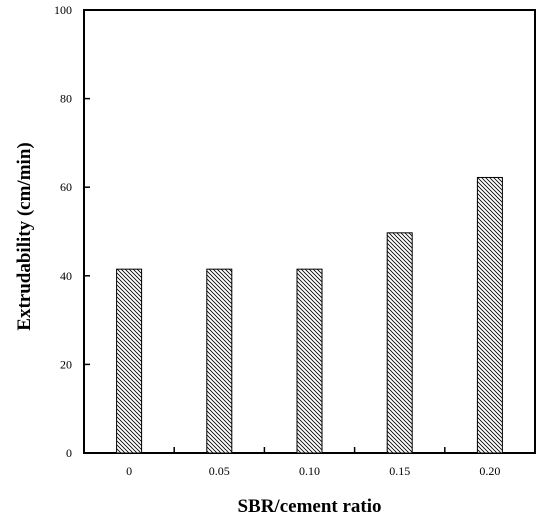 Image resolution: width=550 pixels, height=520 pixels. Describe the element at coordinates (489, 471) in the screenshot. I see `x-tick-label: 0.20` at that location.